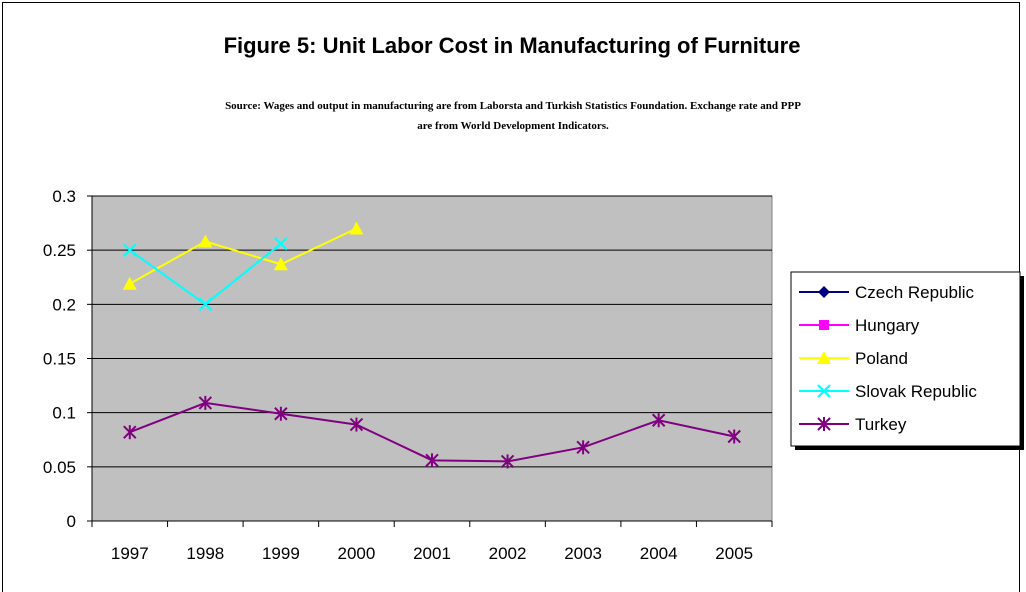 This screenshot has width=1026, height=592. What do you see at coordinates (853, 424) in the screenshot?
I see `legend-item-turkey: Turkey` at bounding box center [853, 424].